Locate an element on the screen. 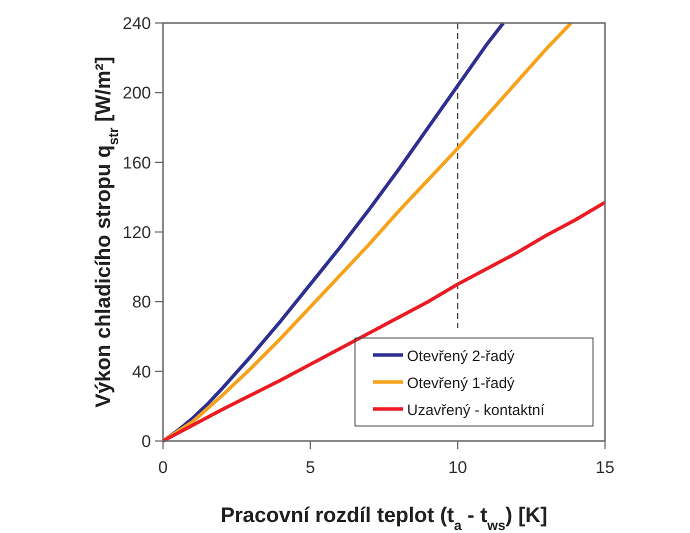  legend-label: Otevřený 2-řadý is located at coordinates (461, 356).